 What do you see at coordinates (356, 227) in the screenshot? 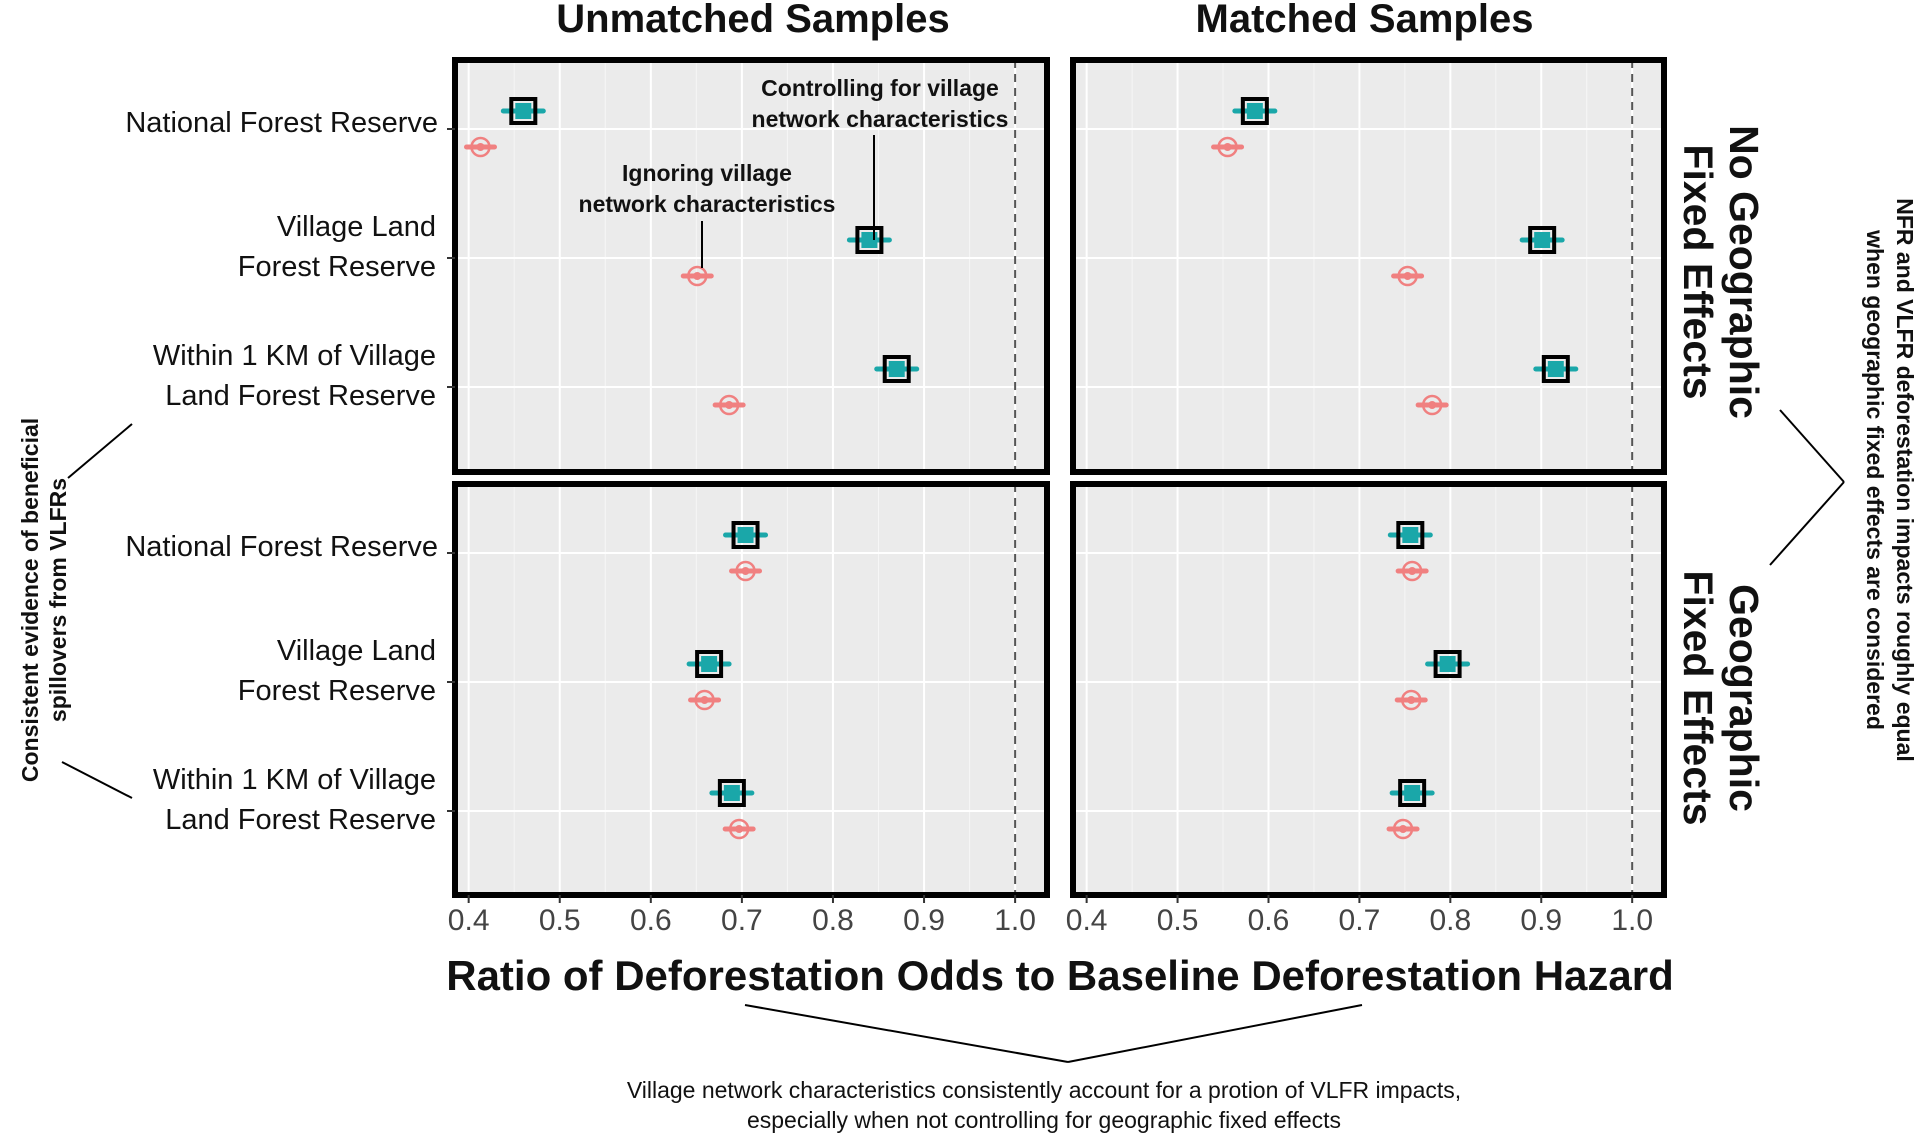
I see `category-label-row0-1-line1: Village Land` at bounding box center [356, 227].